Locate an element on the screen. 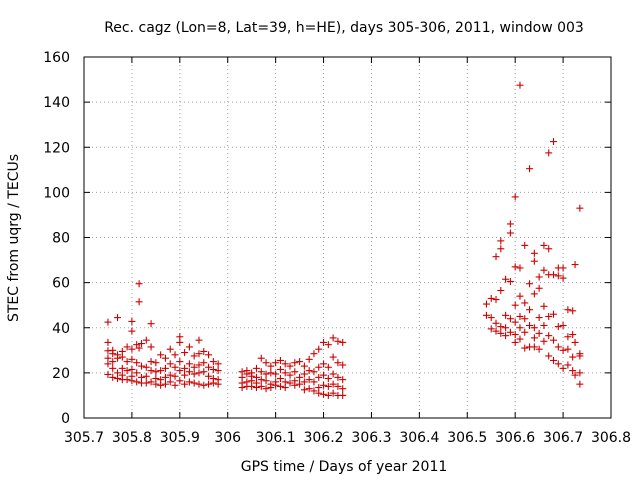 This screenshot has height=485, width=640. x-tick-label: 306.1 is located at coordinates (276, 438).